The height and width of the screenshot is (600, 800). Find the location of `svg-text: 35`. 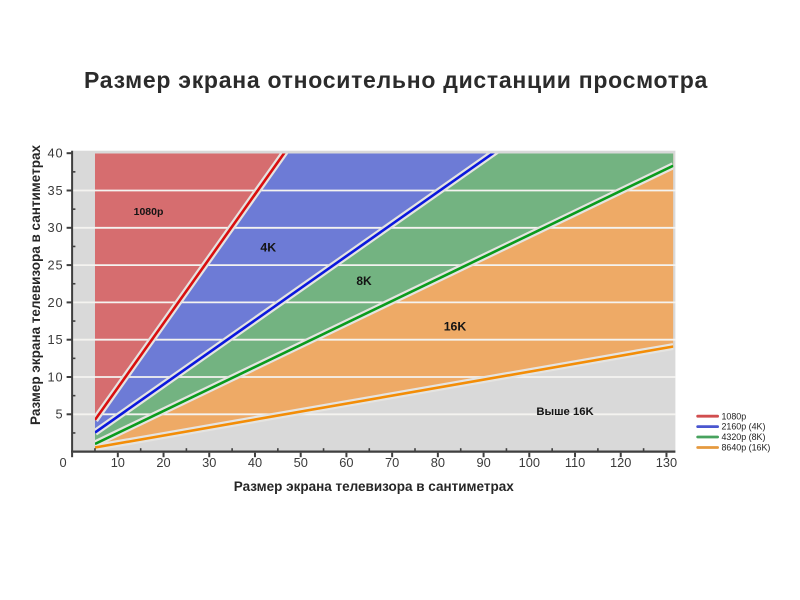

svg-text: 35 is located at coordinates (55, 190).